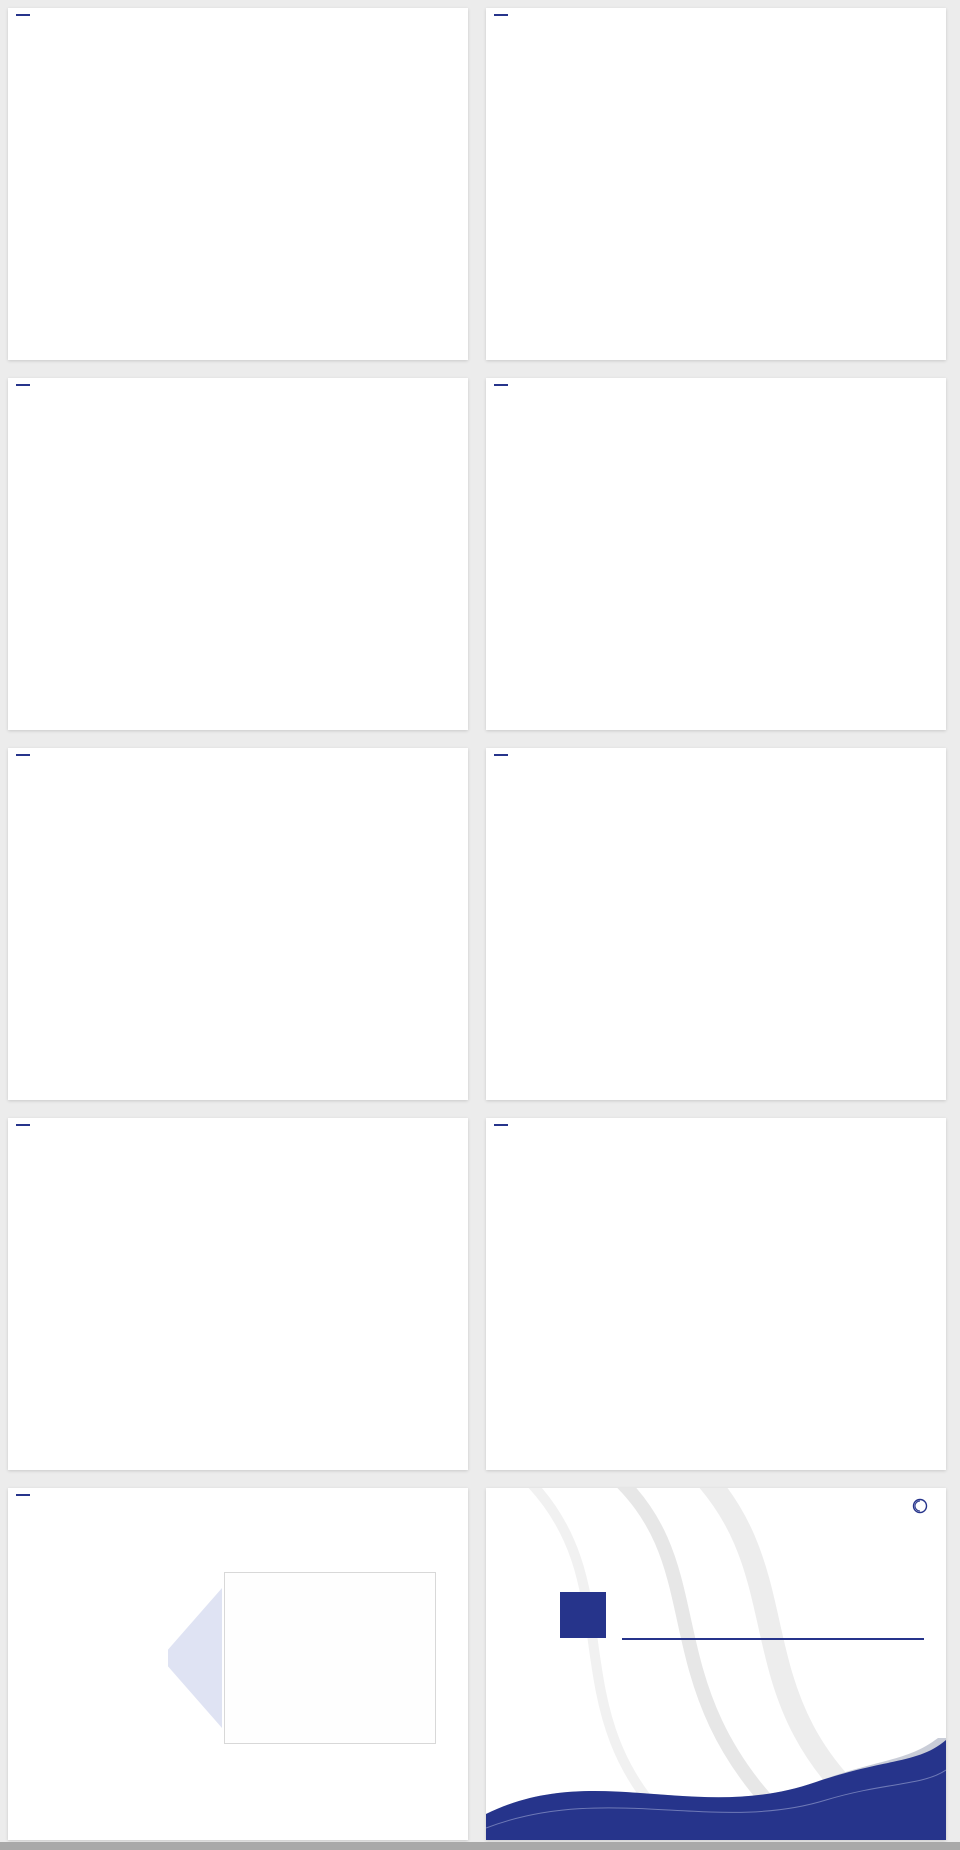 This screenshot has height=1850, width=960. Describe the element at coordinates (716, 1789) in the screenshot. I see `bottom-wave` at that location.